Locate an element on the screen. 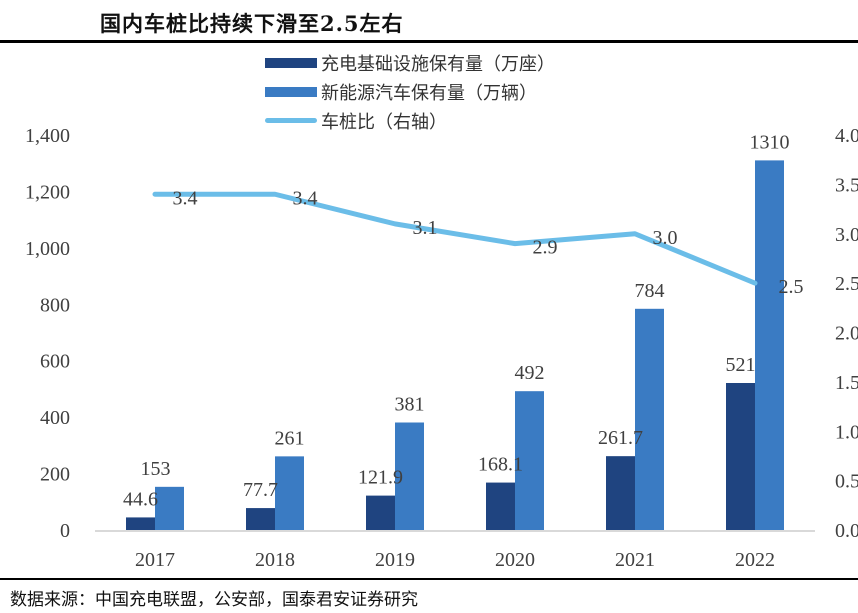  y-left-tick-label: 600 is located at coordinates (55, 362).